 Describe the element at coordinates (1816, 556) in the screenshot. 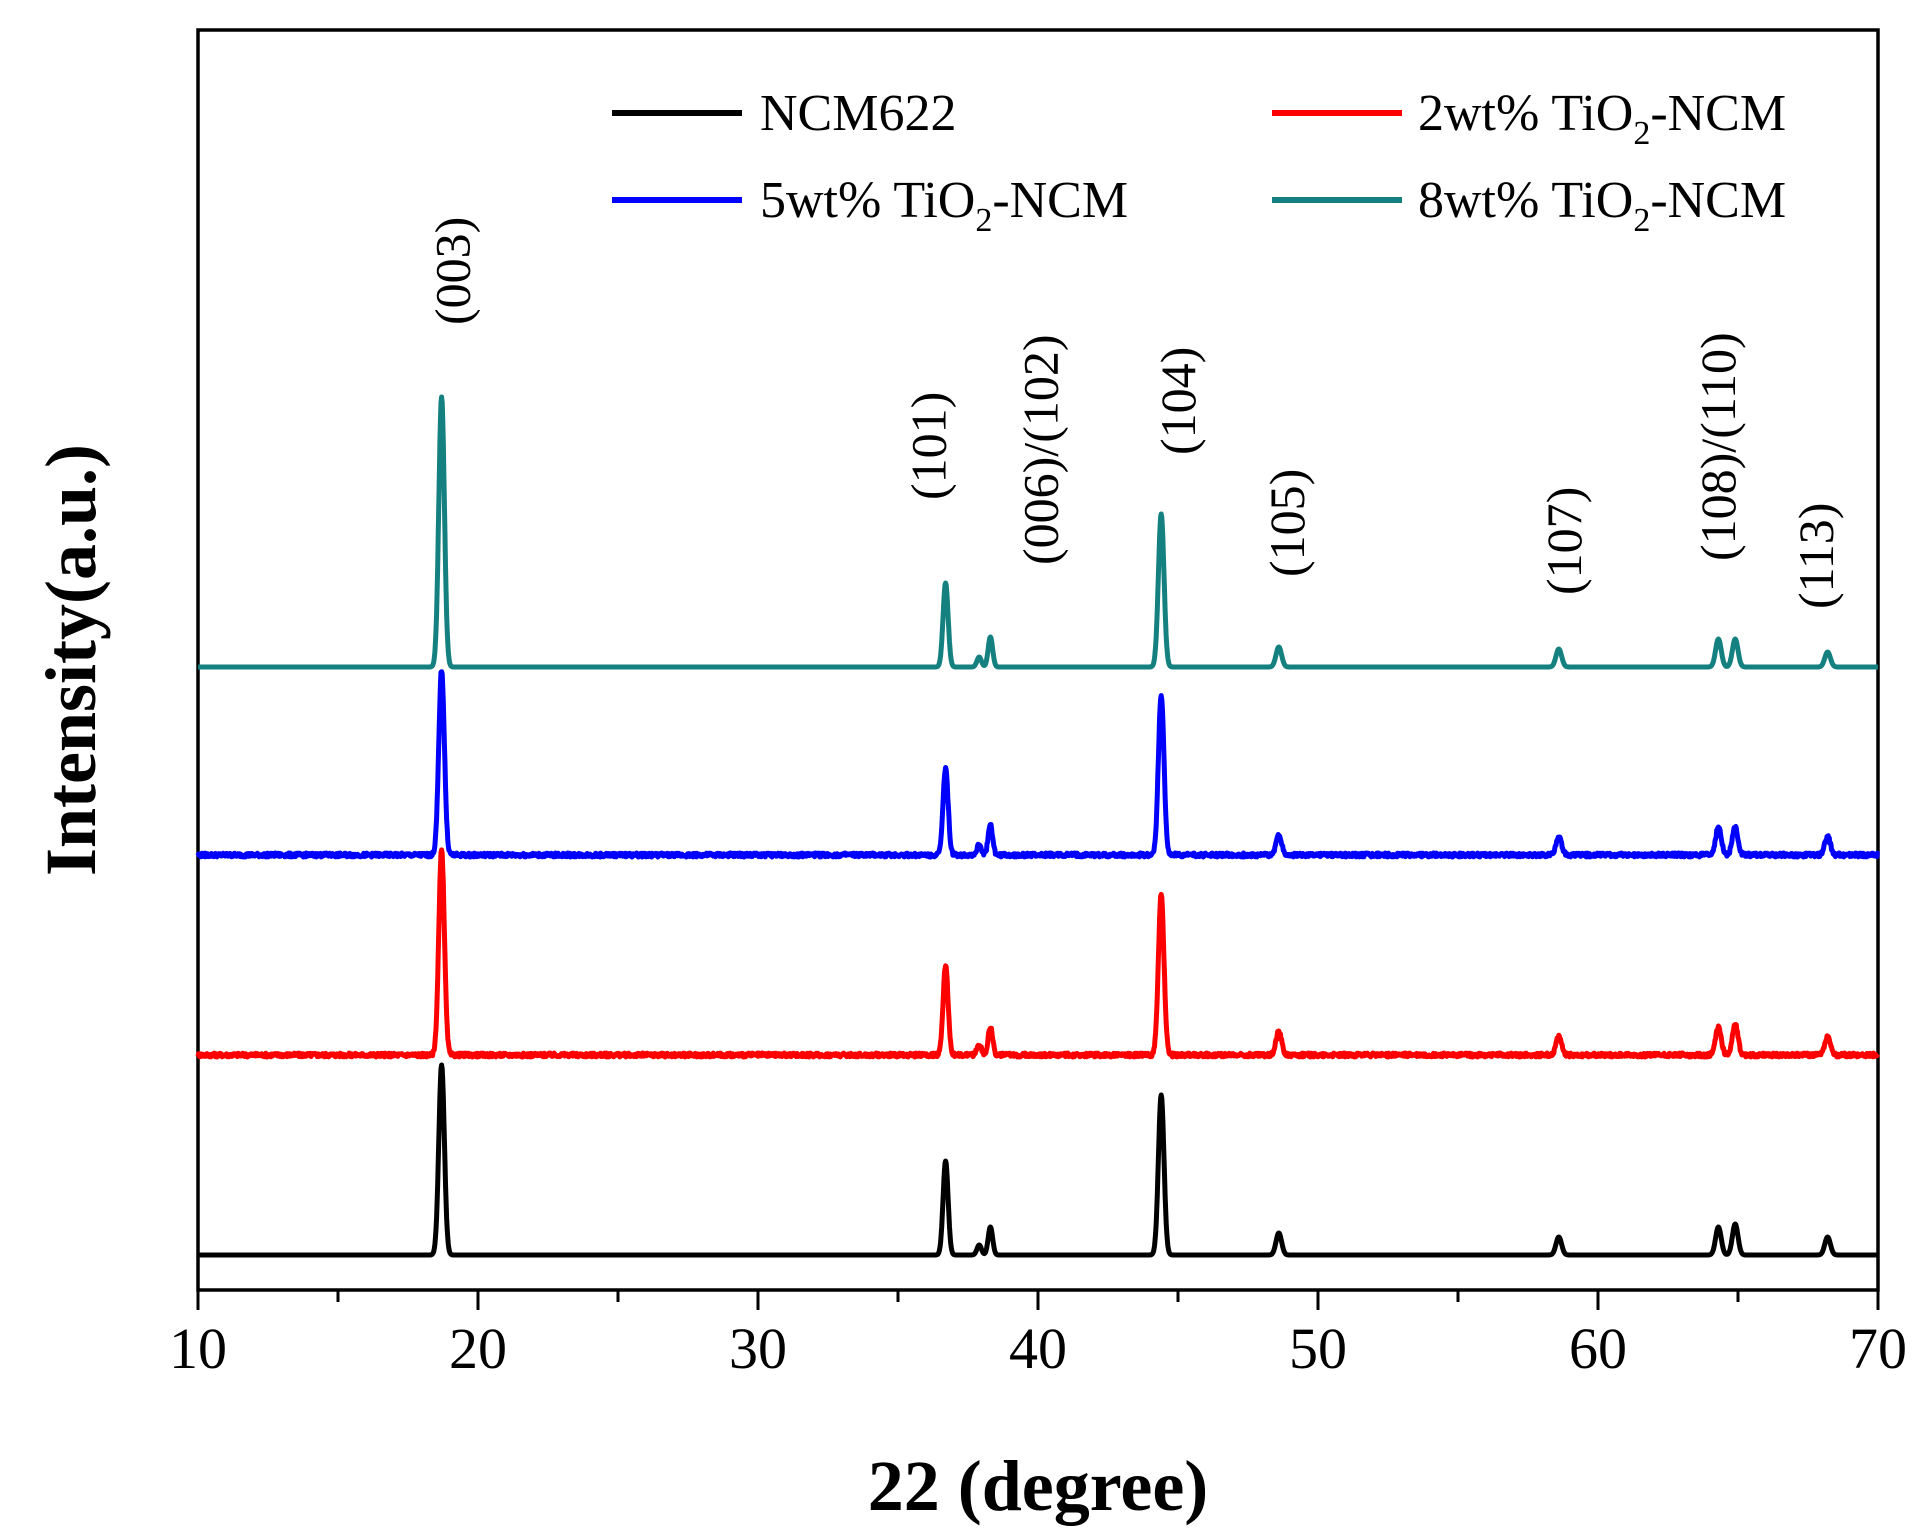

I see `peak-label: (113)` at that location.